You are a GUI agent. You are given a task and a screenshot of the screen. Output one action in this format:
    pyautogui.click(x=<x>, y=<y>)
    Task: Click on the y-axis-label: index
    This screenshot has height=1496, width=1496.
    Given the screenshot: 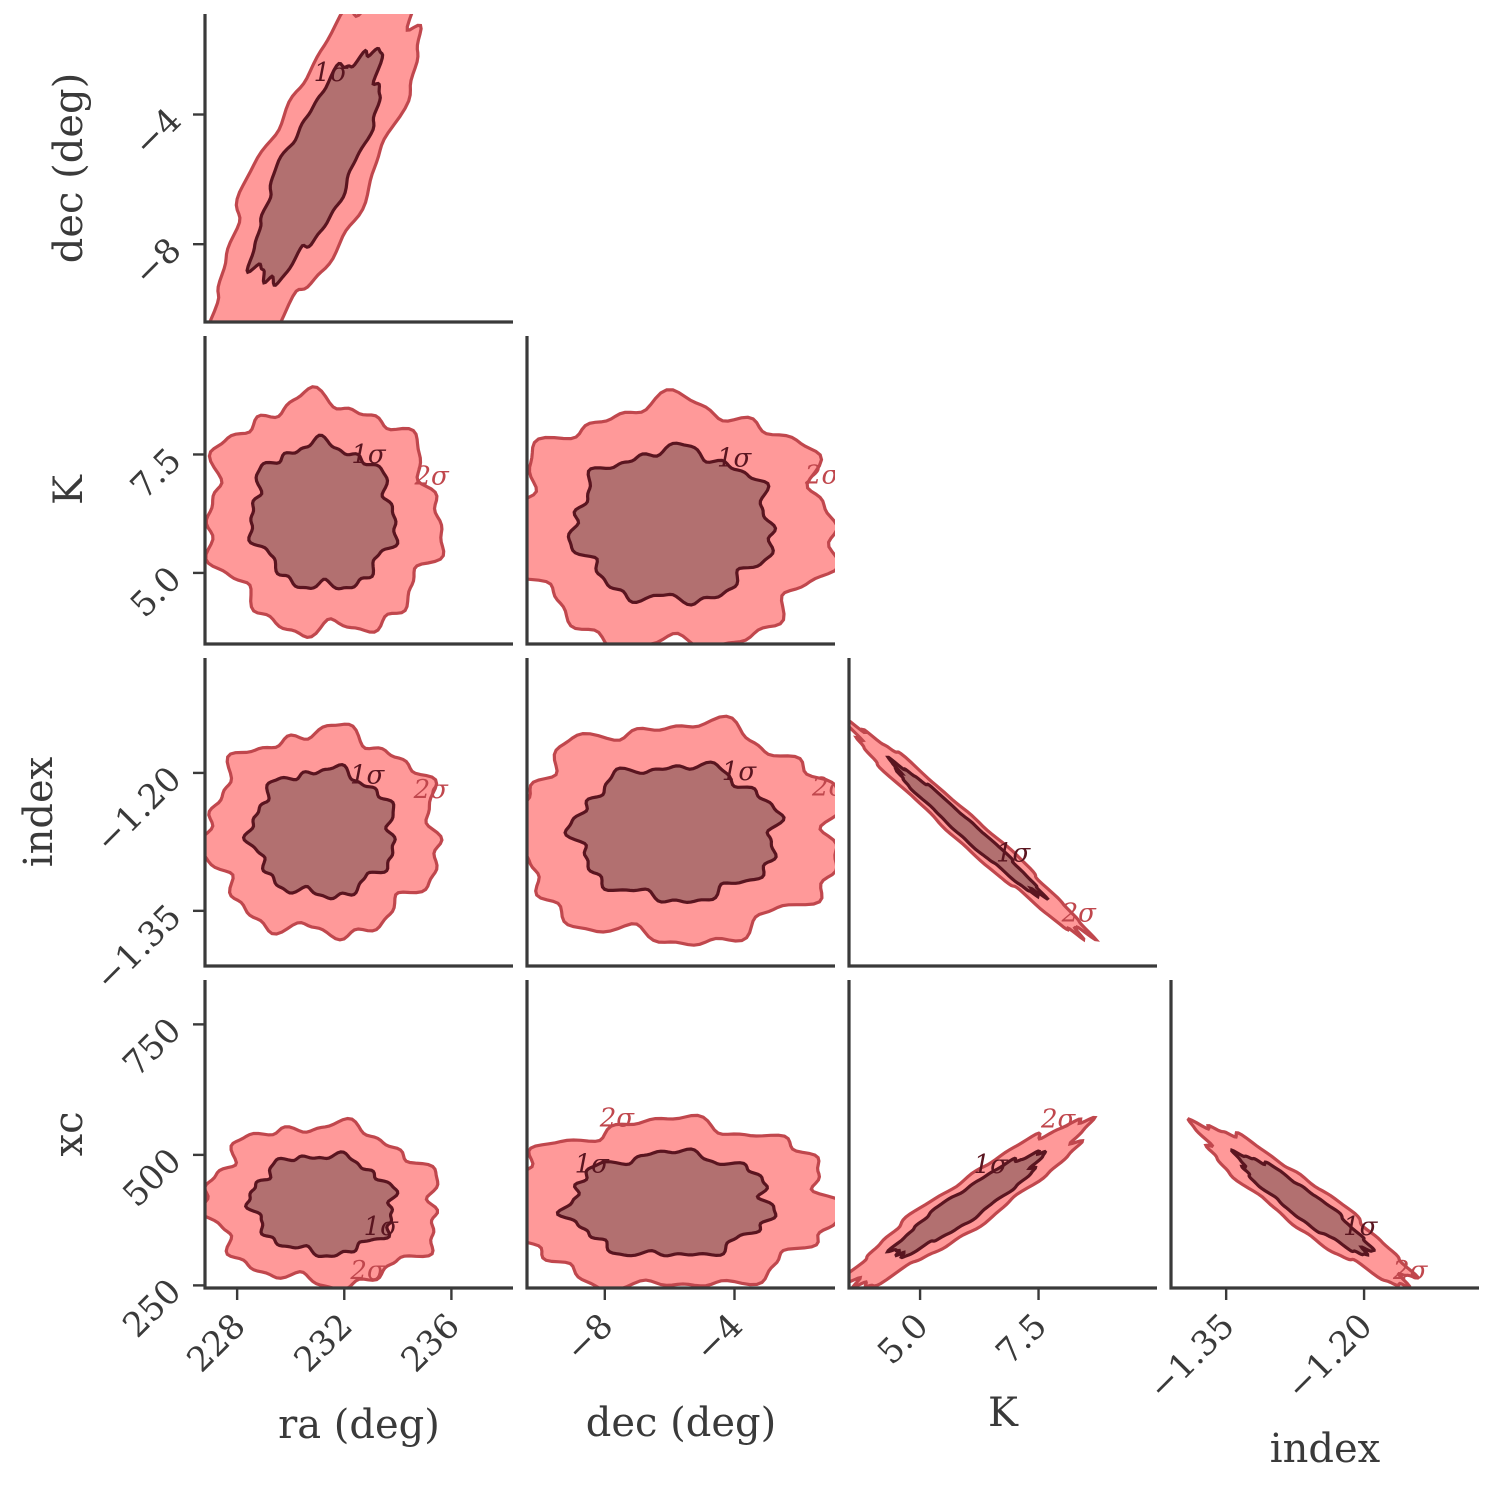 What is the action you would take?
    pyautogui.click(x=39, y=811)
    